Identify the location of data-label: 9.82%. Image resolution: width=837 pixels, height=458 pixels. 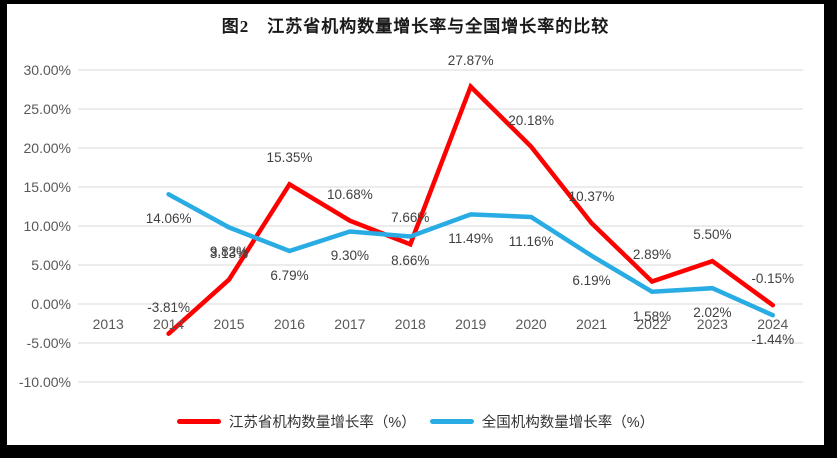
(229, 252).